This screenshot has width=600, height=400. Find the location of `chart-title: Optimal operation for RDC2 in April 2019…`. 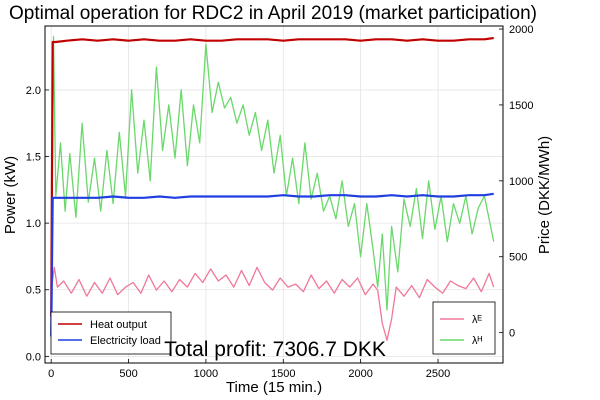

chart-title: Optimal operation for RDC2 in April 2019… is located at coordinates (273, 13).